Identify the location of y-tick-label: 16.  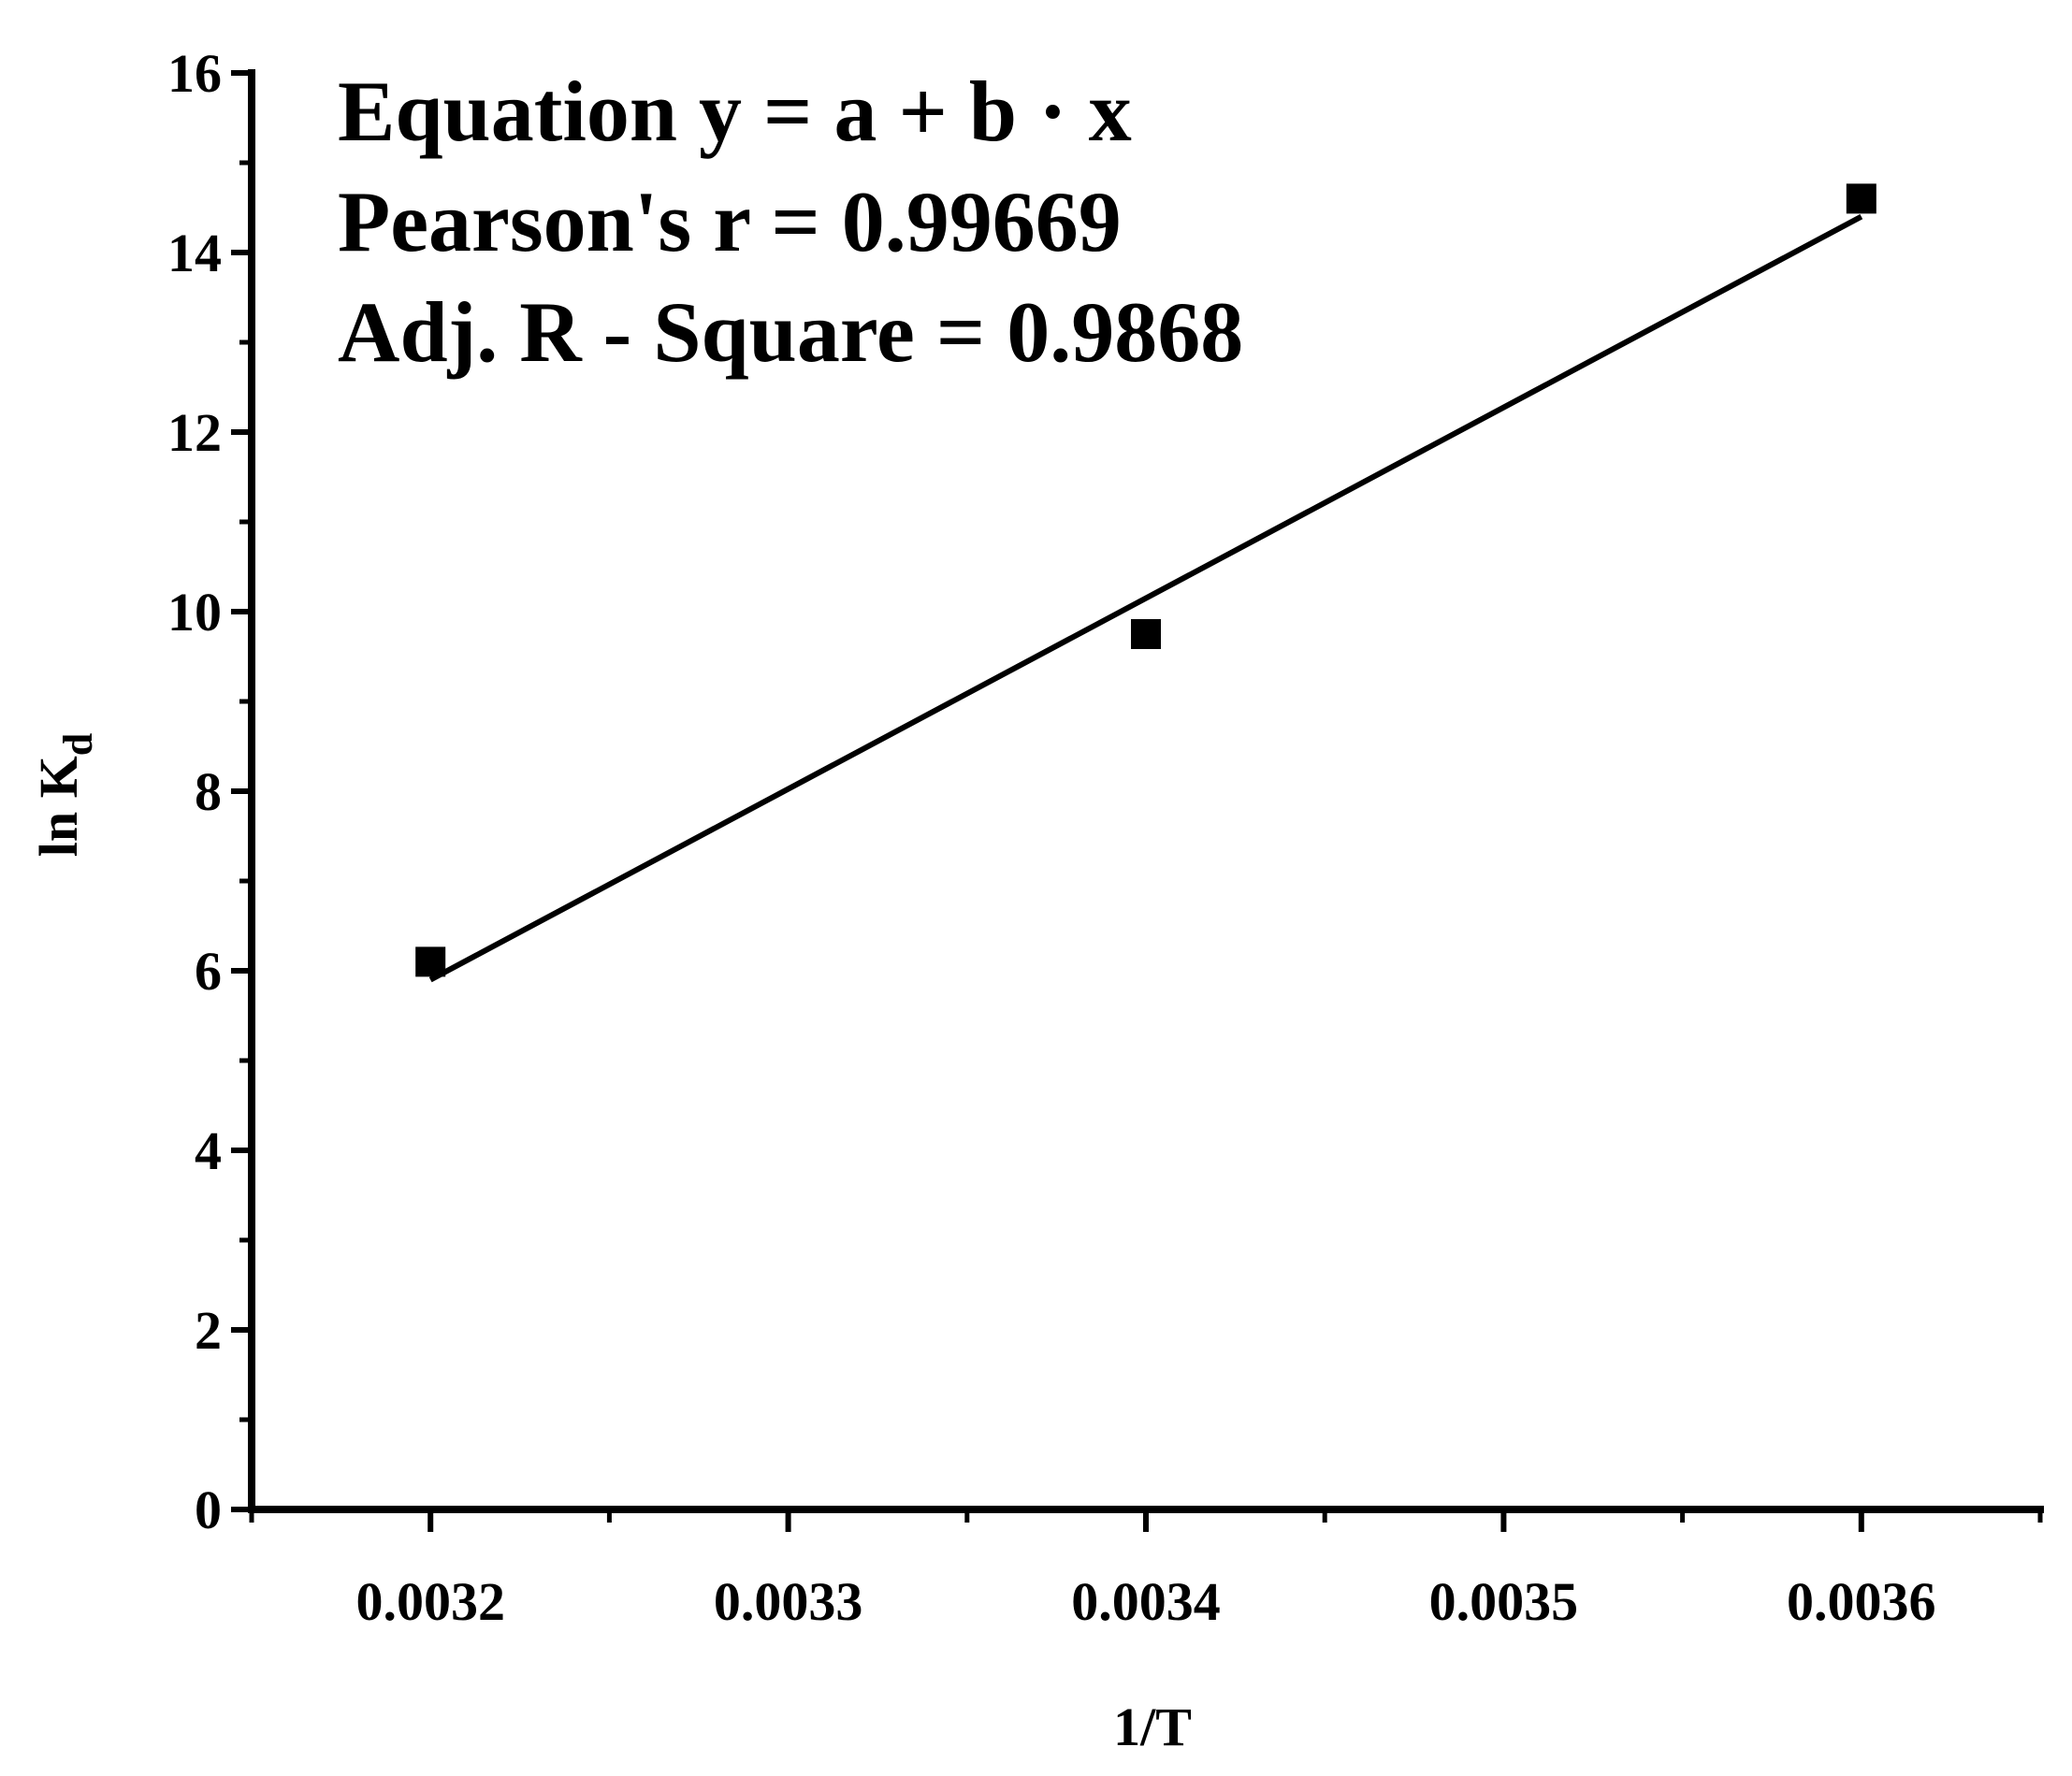
(194, 74).